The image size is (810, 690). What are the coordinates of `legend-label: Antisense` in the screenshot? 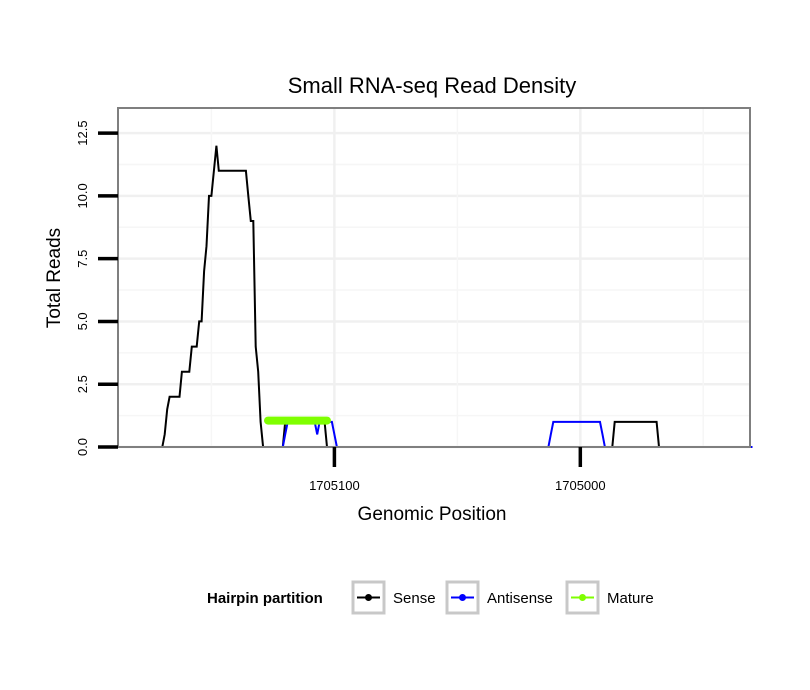 It's located at (520, 598).